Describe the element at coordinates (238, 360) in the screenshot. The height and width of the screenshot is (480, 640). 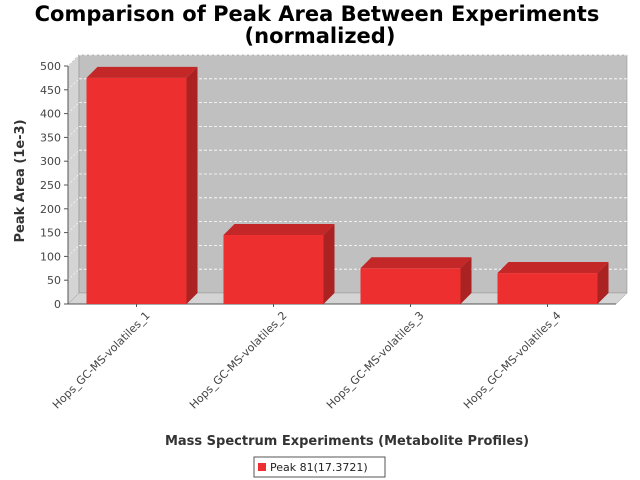
I see `x-category-label: Hops_GC-MS-volatiles_2` at that location.